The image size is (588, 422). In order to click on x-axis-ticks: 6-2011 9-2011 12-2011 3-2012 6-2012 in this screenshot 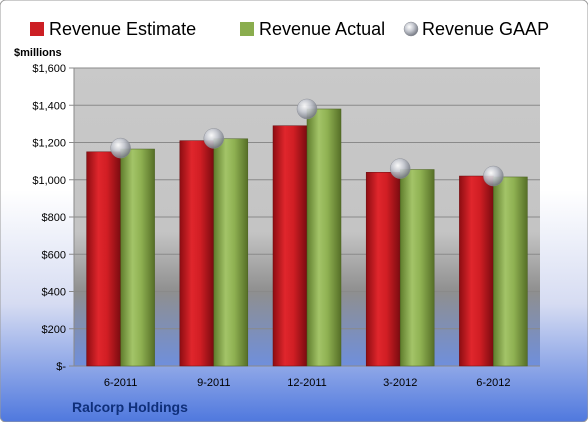, I will do `click(307, 383)`.